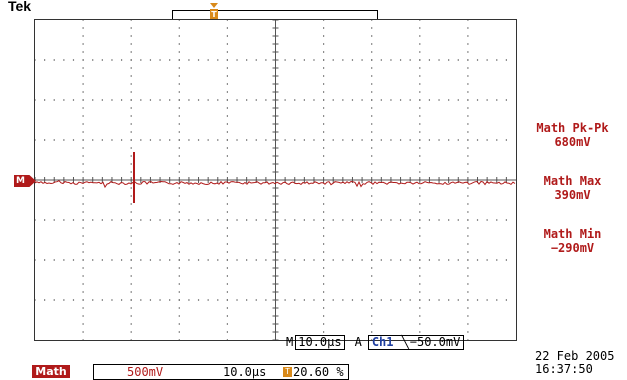 The height and width of the screenshot is (380, 627). I want to click on trigger-glyph-icon: T, so click(287, 372).